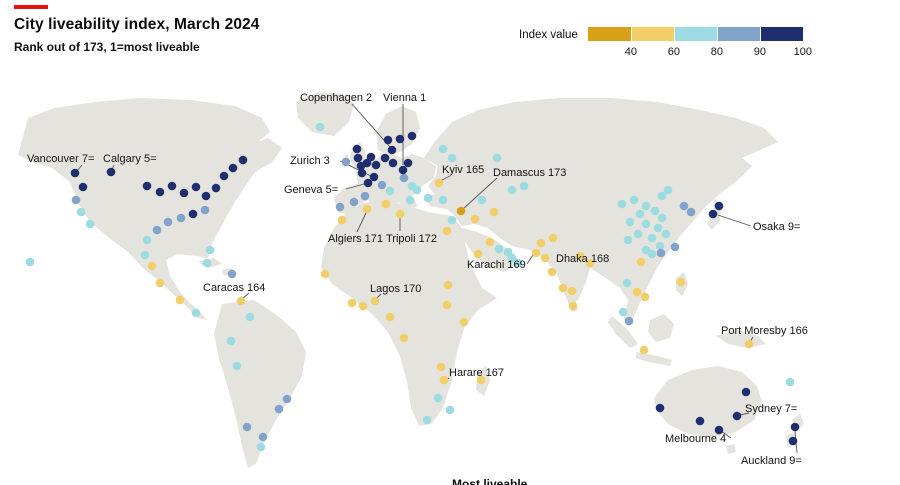 This screenshot has height=485, width=900. I want to click on leader-line-osaka, so click(734, 220).